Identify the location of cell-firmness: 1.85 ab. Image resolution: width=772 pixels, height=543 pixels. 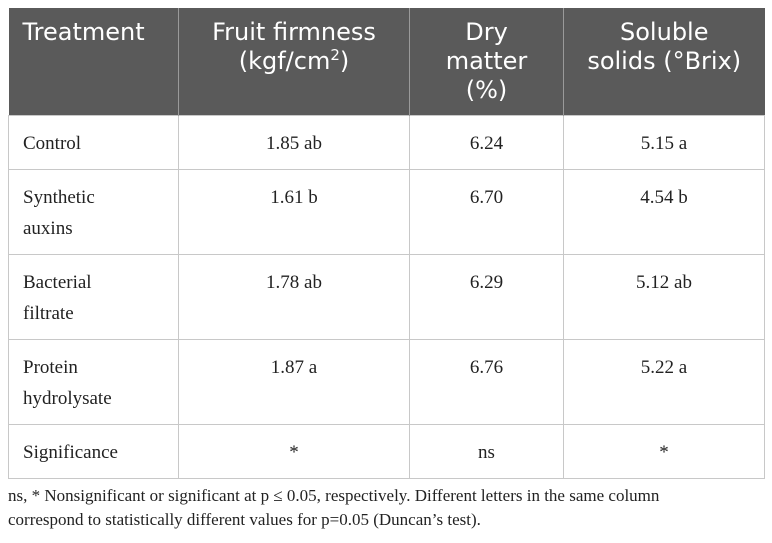
(294, 142).